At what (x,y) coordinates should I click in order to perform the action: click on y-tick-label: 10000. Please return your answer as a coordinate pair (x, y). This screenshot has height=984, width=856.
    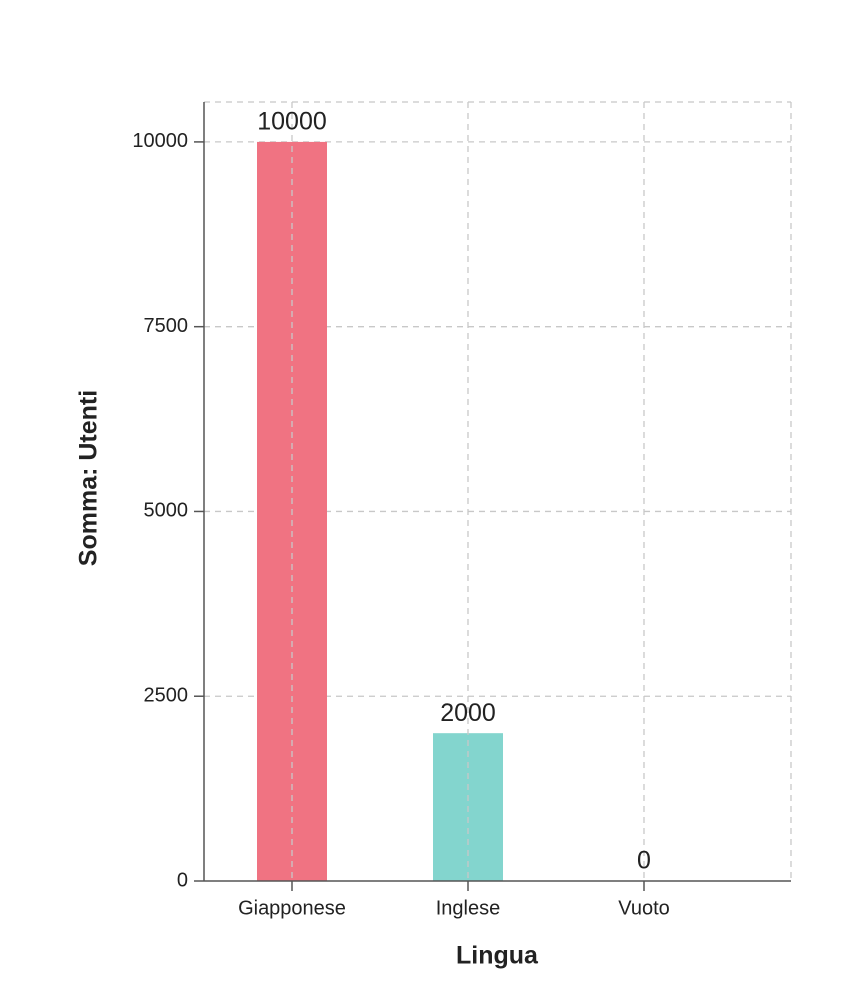
    Looking at the image, I should click on (160, 141).